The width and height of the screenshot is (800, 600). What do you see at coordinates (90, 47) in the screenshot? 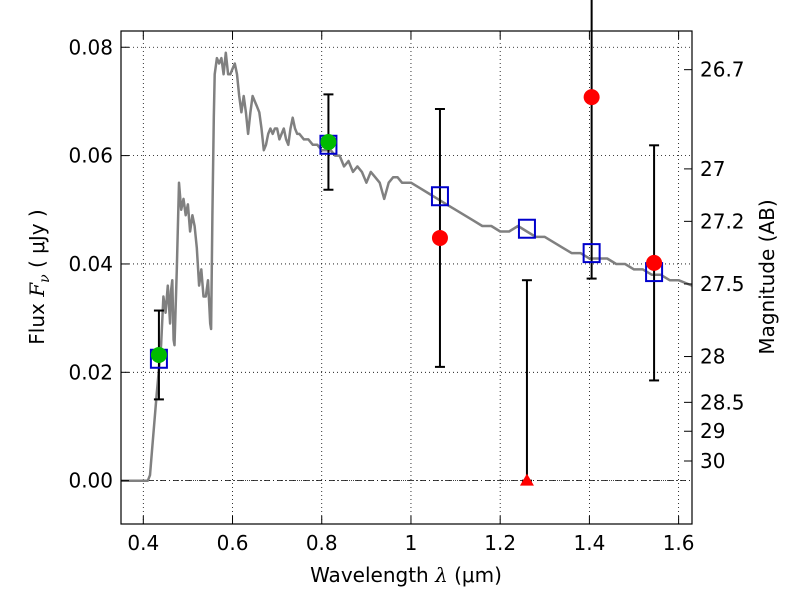
I see `y-tick-label: 0.08` at bounding box center [90, 47].